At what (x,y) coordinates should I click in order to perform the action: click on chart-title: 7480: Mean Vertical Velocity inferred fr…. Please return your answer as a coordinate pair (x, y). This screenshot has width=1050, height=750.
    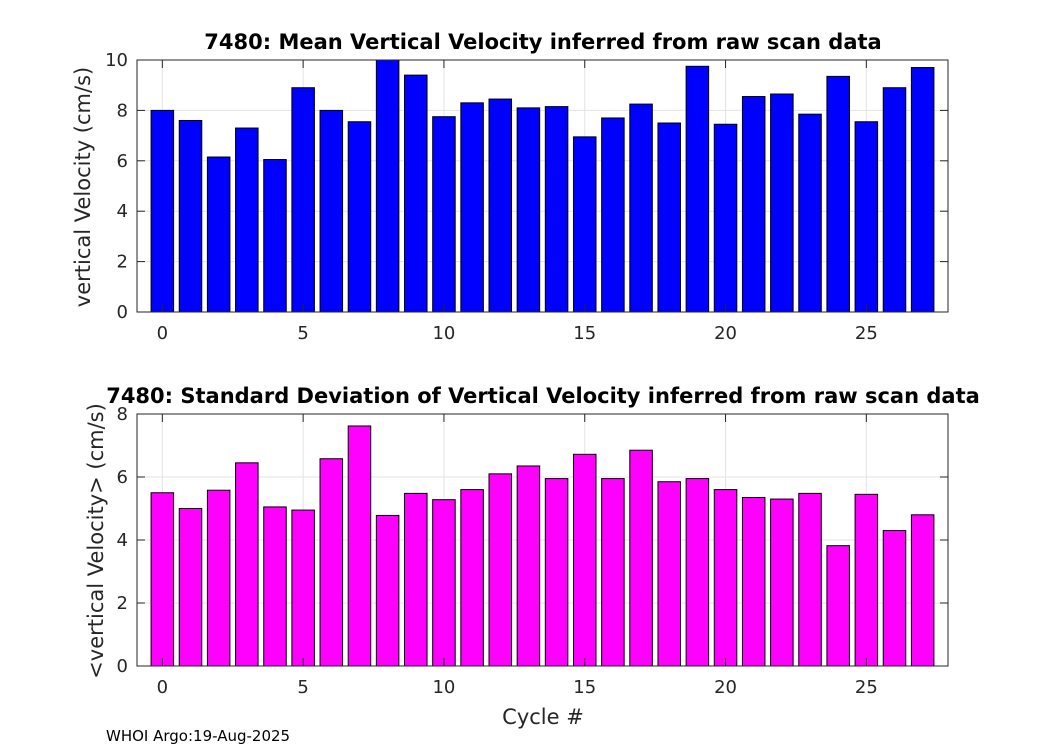
    Looking at the image, I should click on (542, 42).